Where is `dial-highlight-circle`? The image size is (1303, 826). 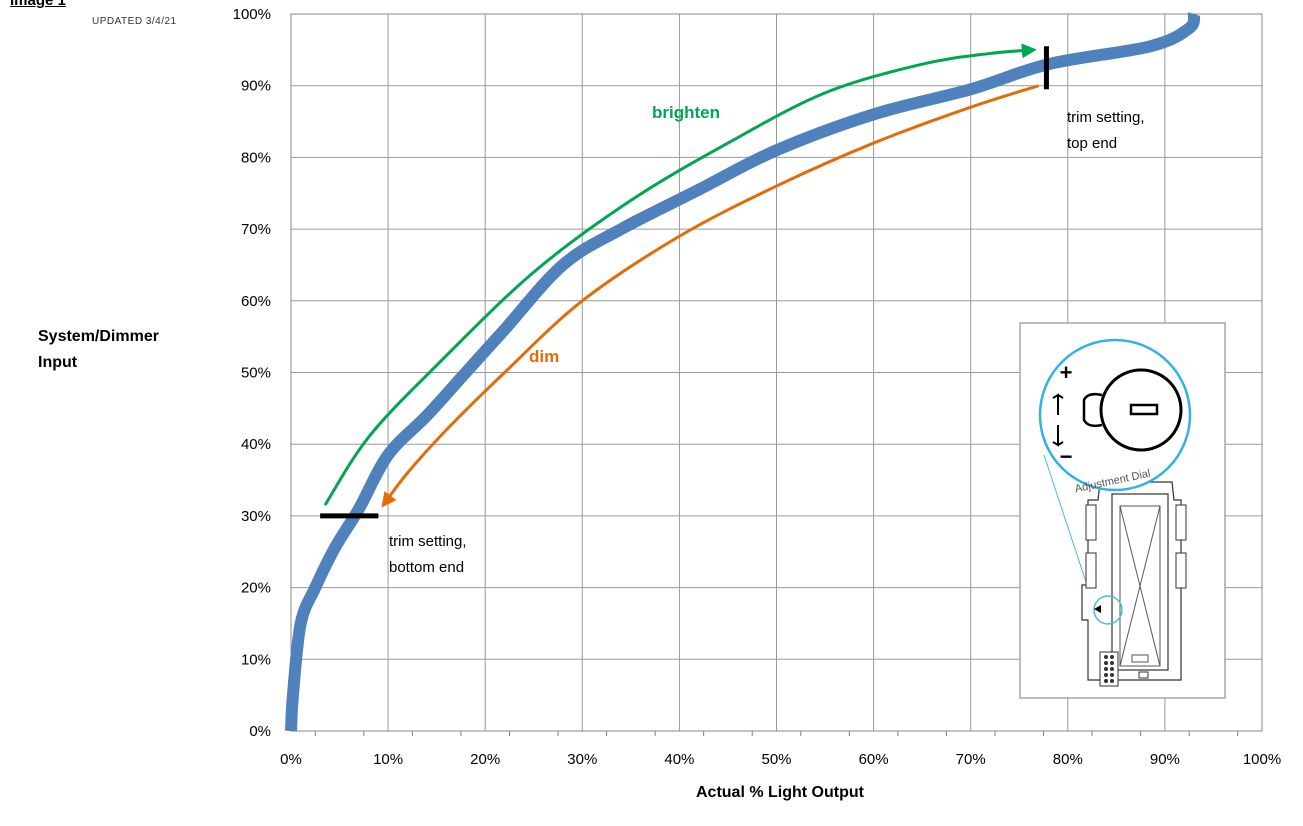
dial-highlight-circle is located at coordinates (1108, 610).